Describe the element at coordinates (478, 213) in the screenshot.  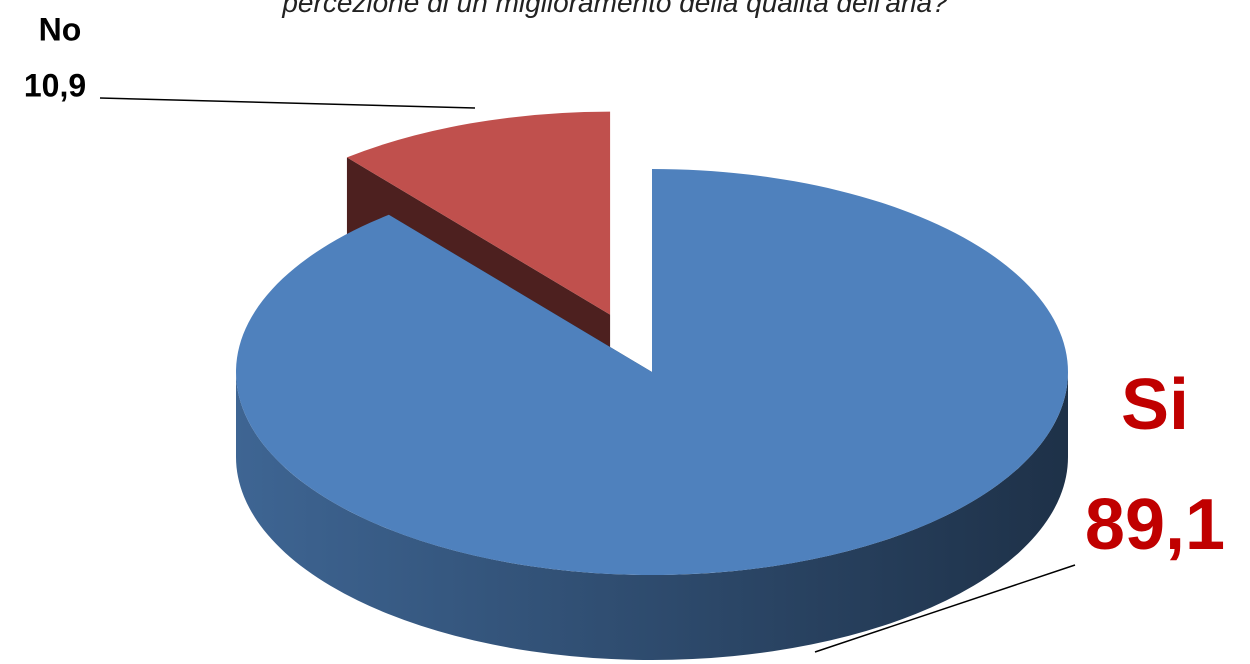
I see `pie-slice` at that location.